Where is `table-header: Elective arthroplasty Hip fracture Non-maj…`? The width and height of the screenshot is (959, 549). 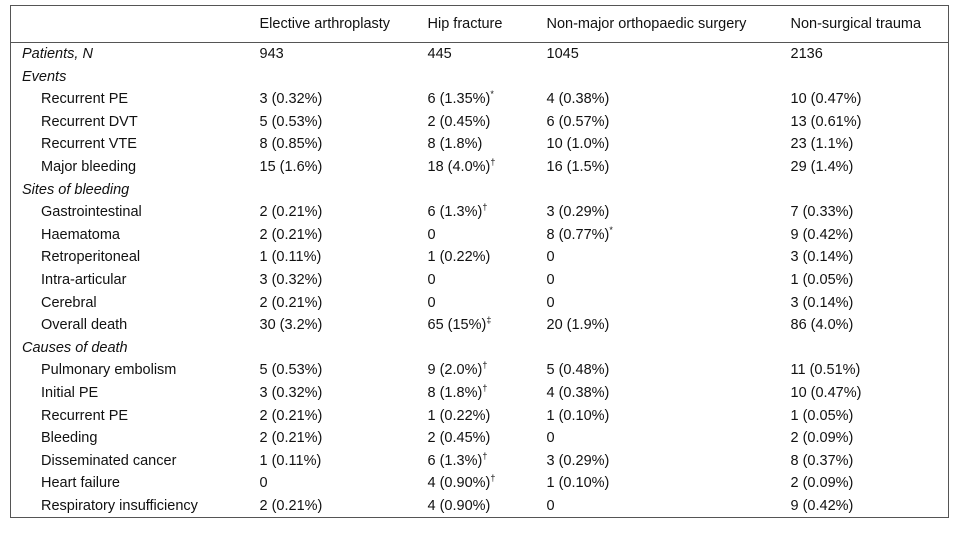
table-header: Elective arthroplasty Hip fracture Non-maj… is located at coordinates (479, 24).